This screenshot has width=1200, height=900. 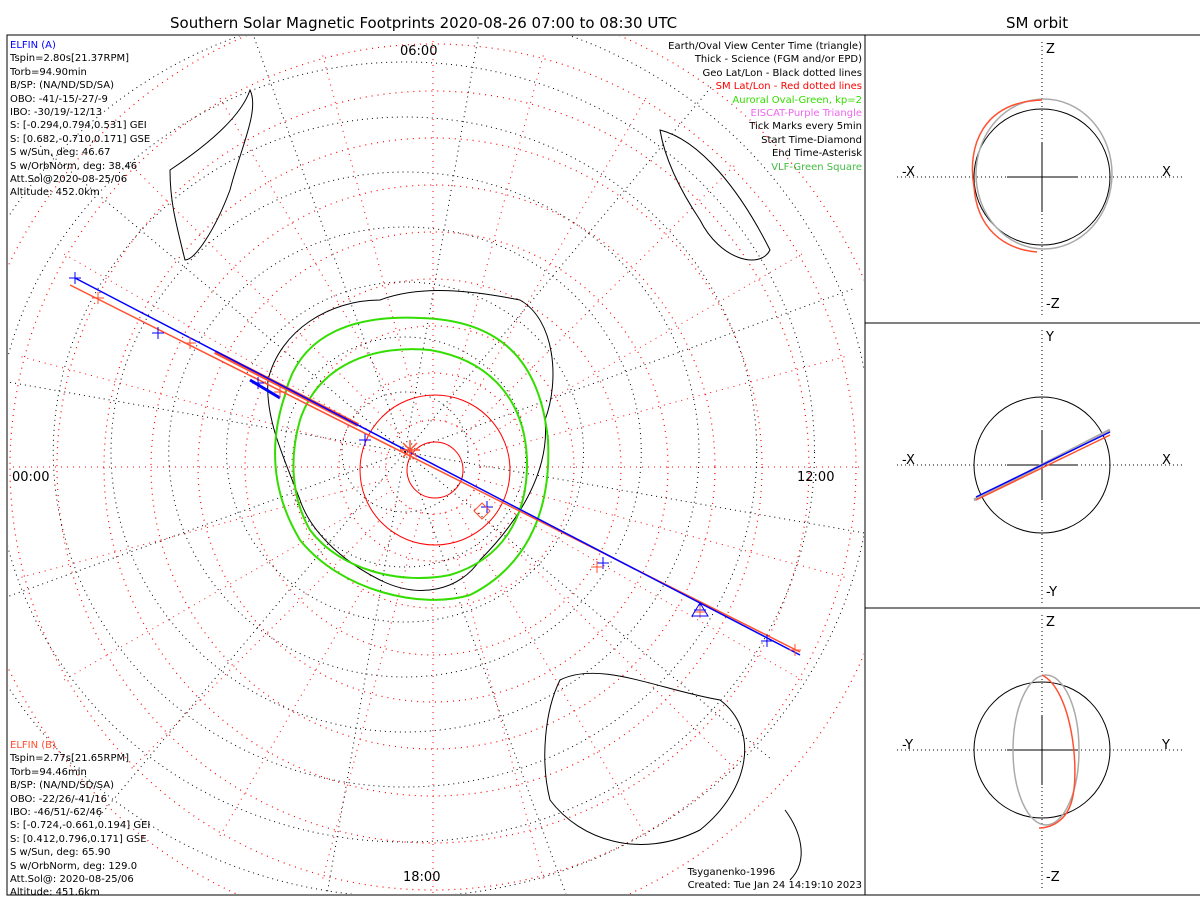 I want to click on auroral-oval-outer, so click(x=412, y=458).